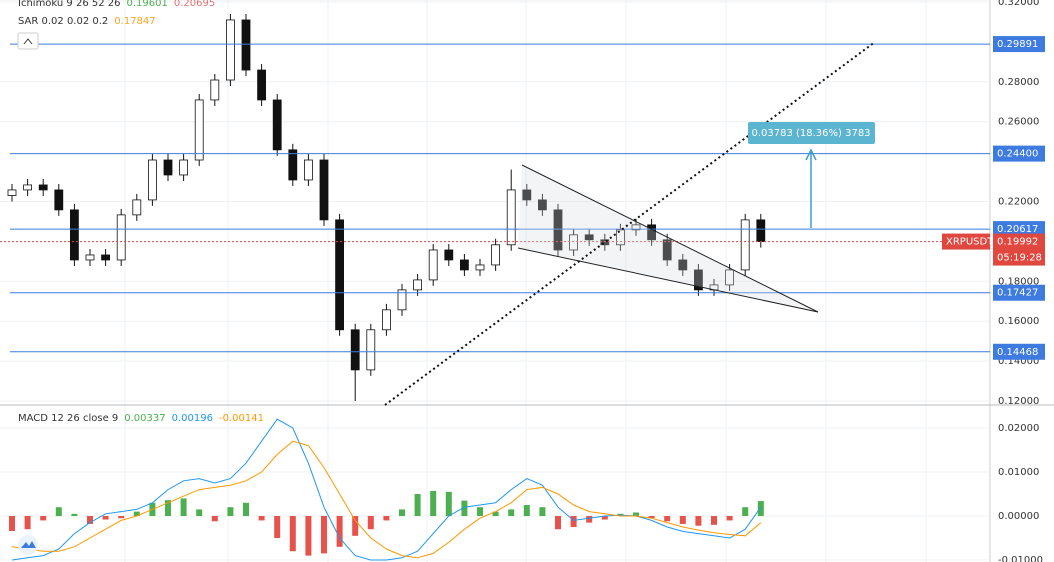 This screenshot has height=562, width=1054. I want to click on y-tick-label: 0.26000, so click(1018, 122).